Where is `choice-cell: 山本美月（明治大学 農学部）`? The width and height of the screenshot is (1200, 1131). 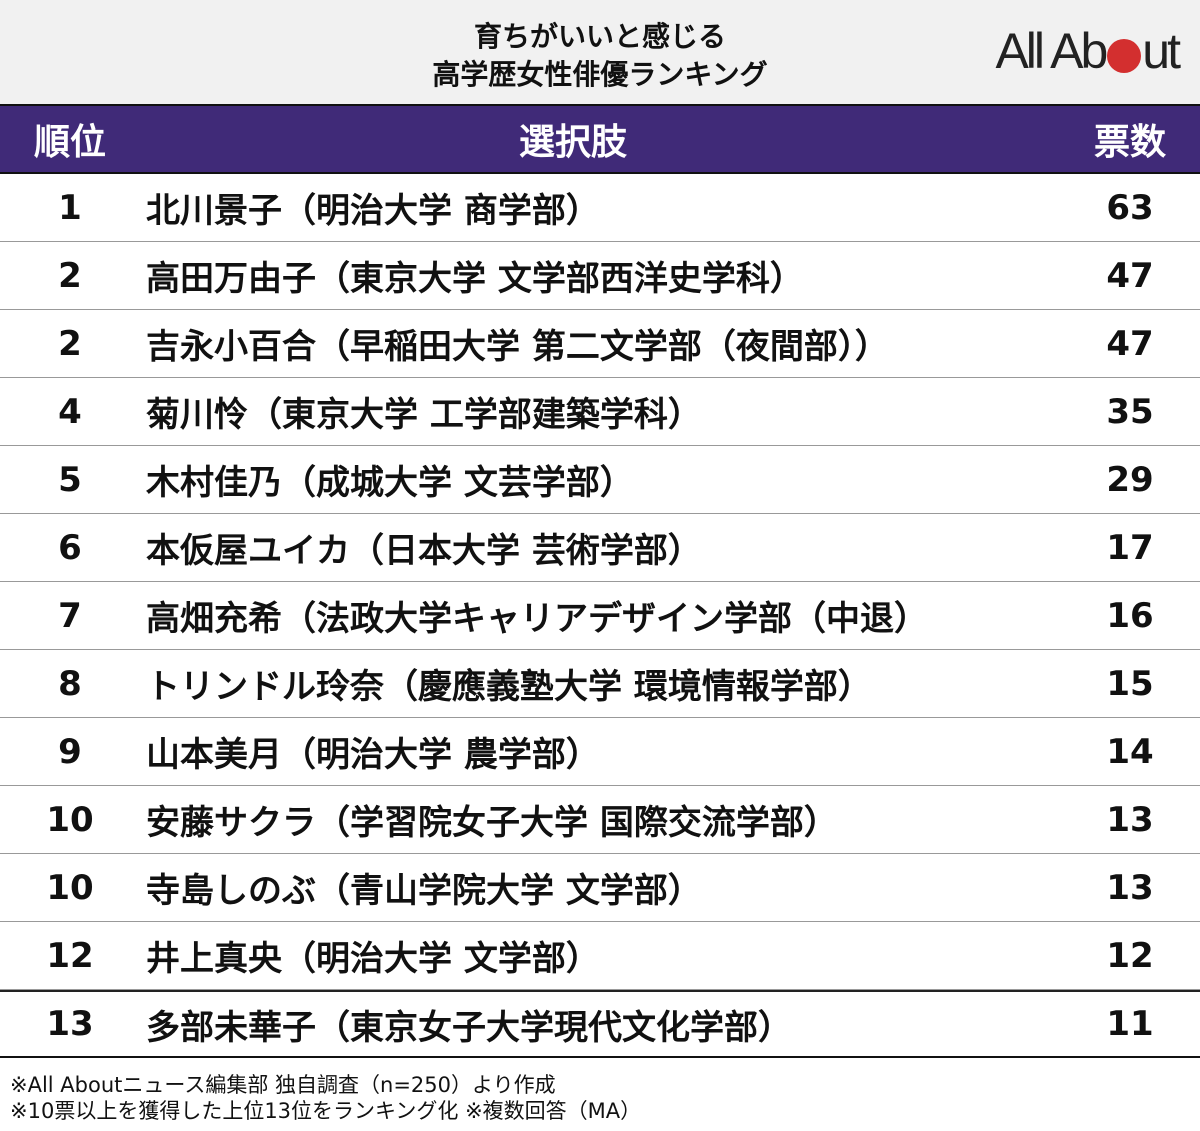
choice-cell: 山本美月（明治大学 農学部） is located at coordinates (373, 755).